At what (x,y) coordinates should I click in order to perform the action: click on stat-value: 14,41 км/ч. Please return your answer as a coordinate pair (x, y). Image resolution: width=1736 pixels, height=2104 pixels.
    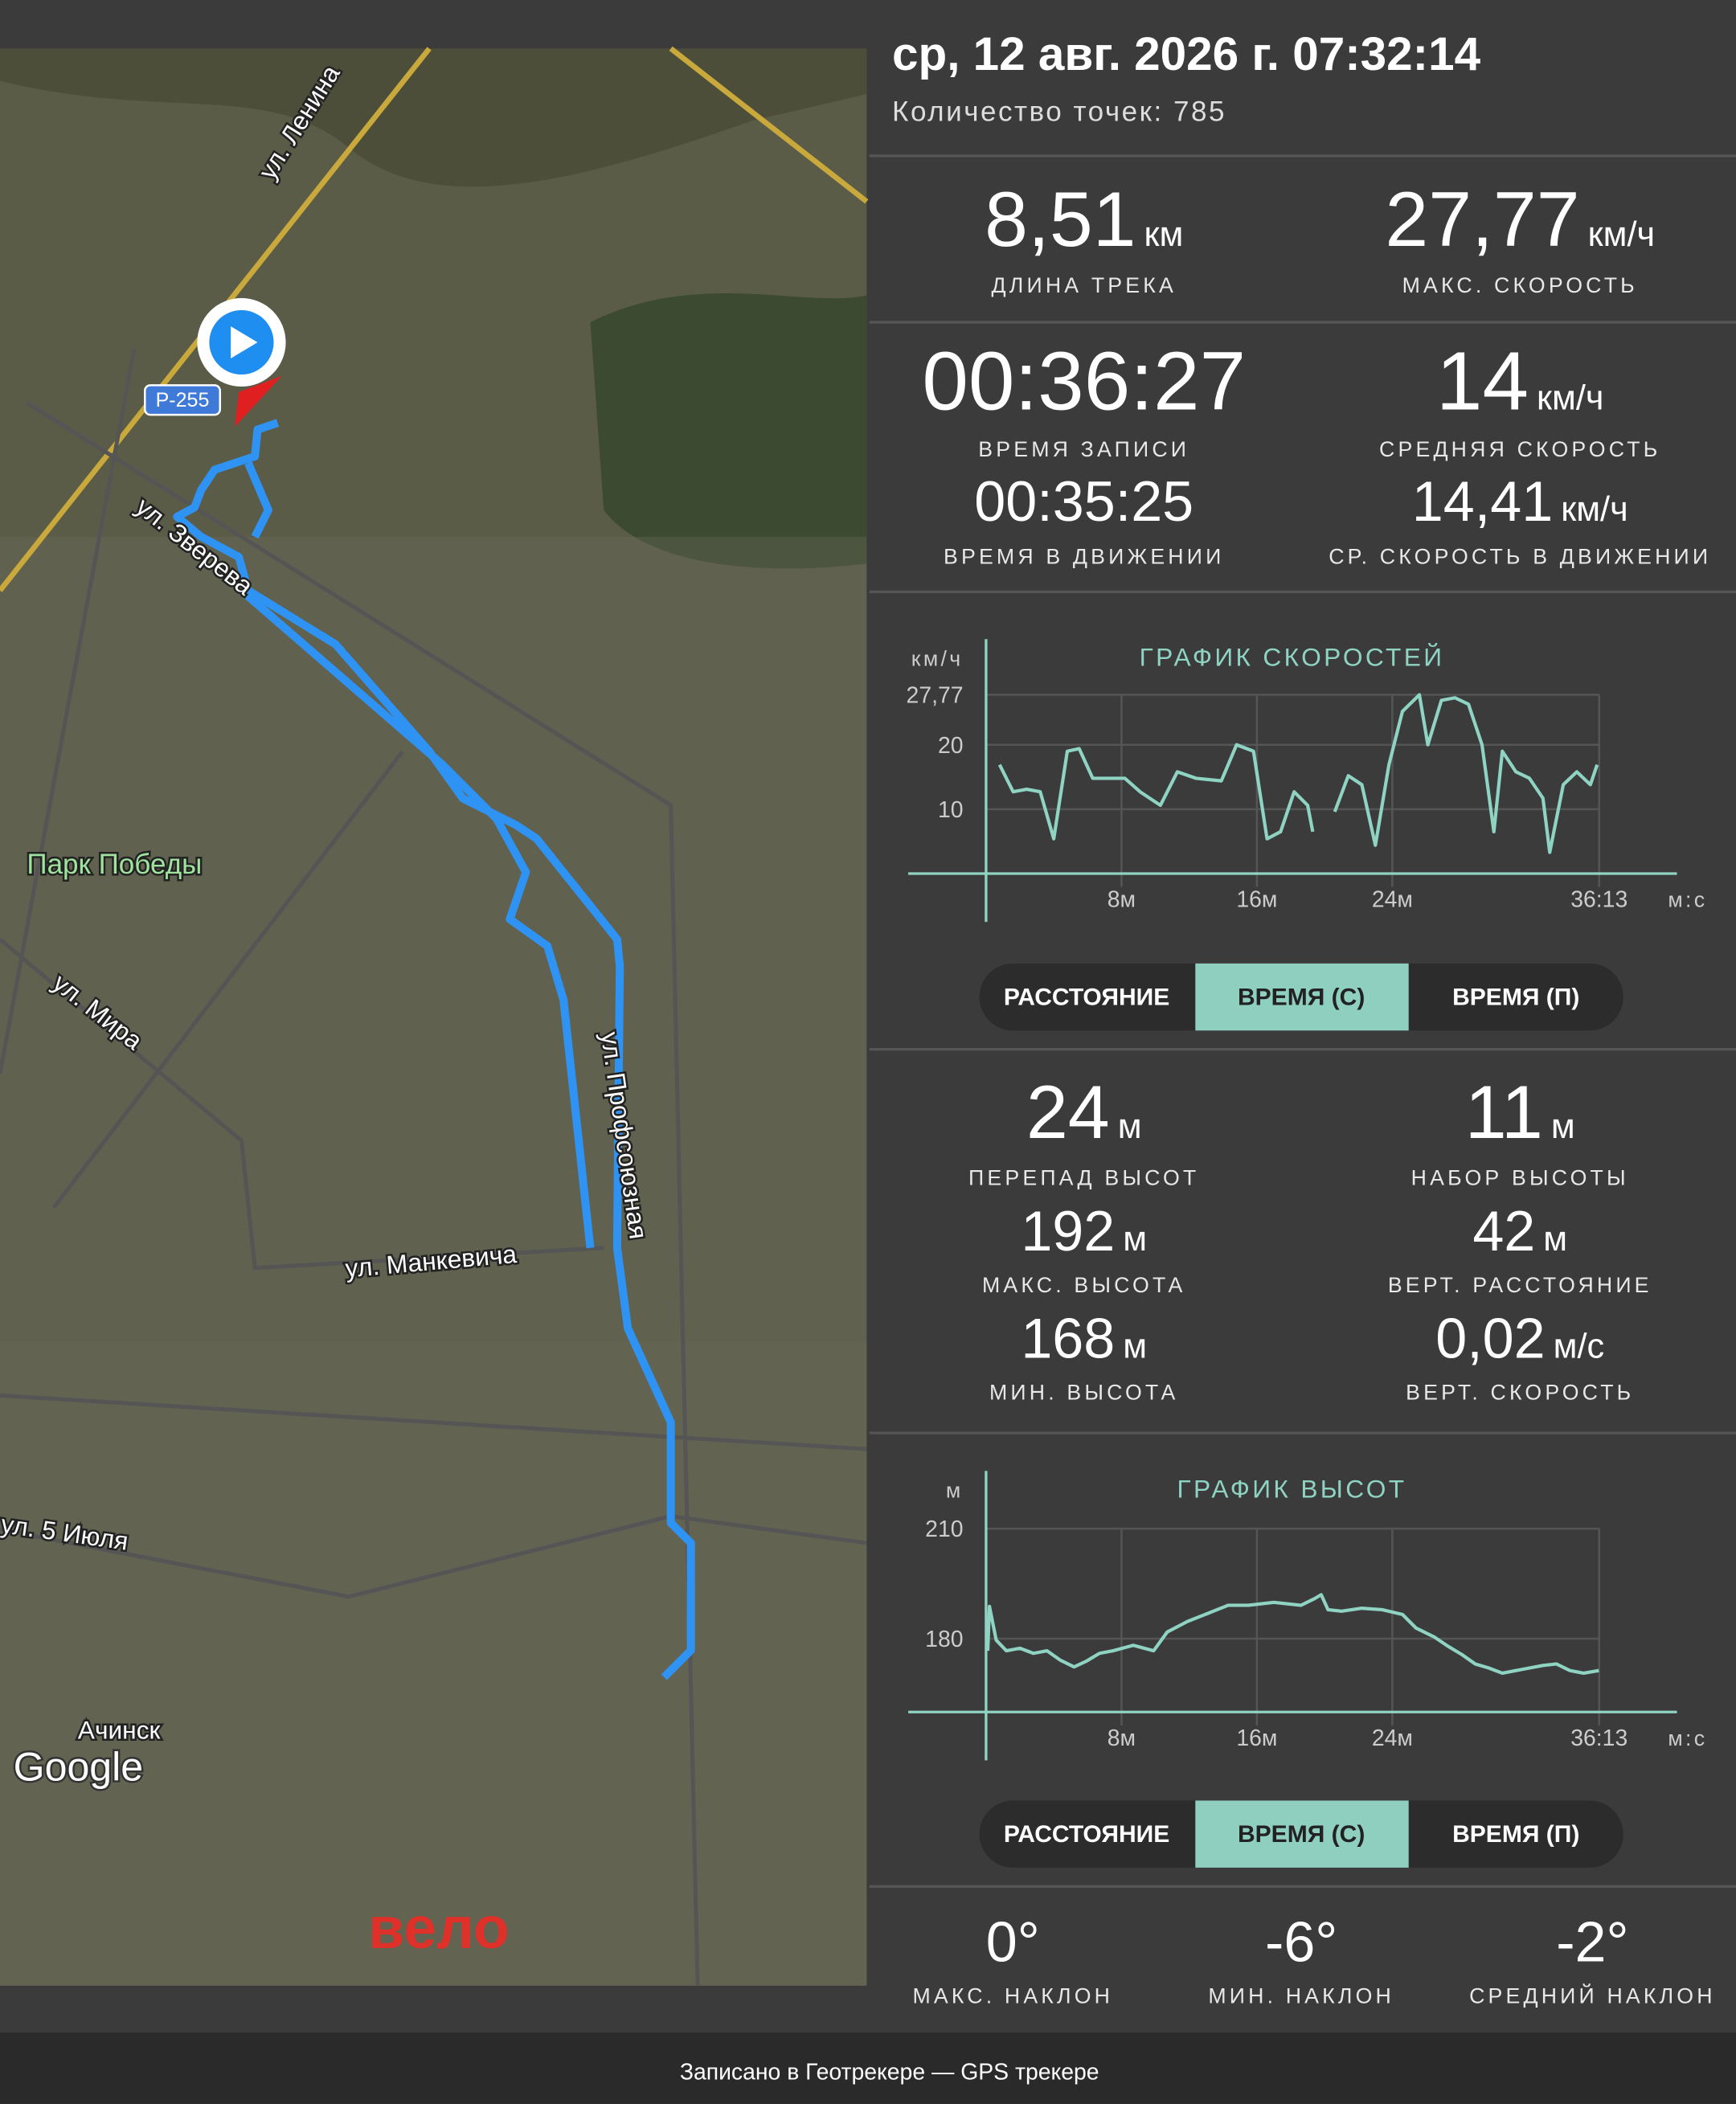
    Looking at the image, I should click on (1520, 501).